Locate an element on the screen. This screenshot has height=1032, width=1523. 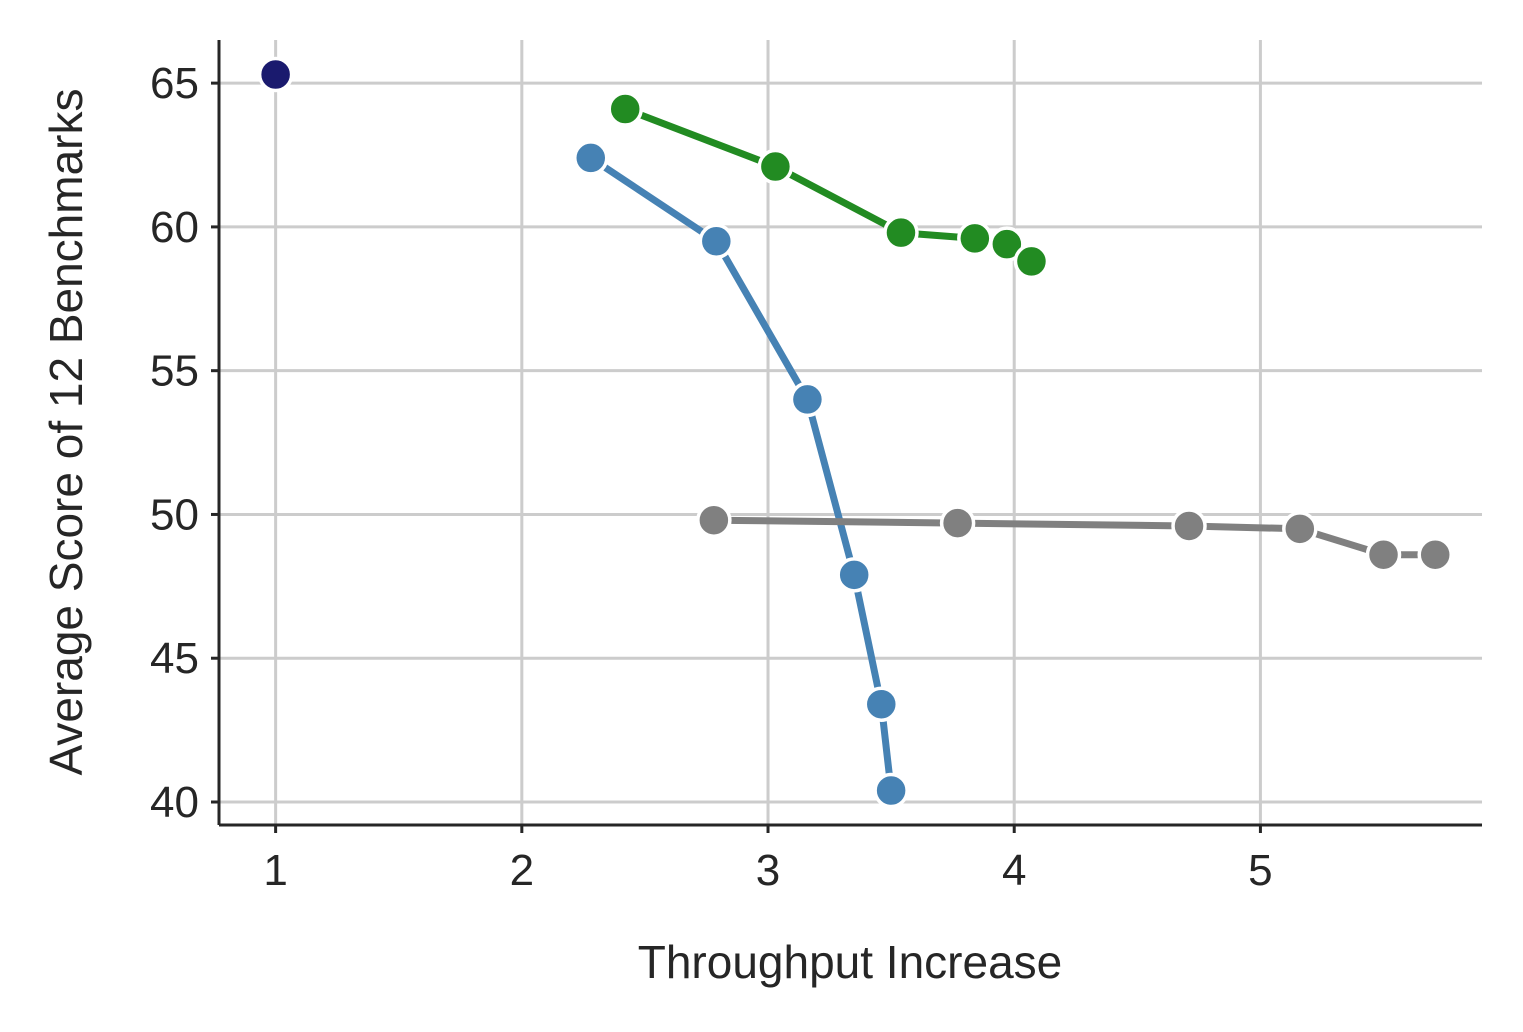
y-tick-label: 60 is located at coordinates (174, 227).